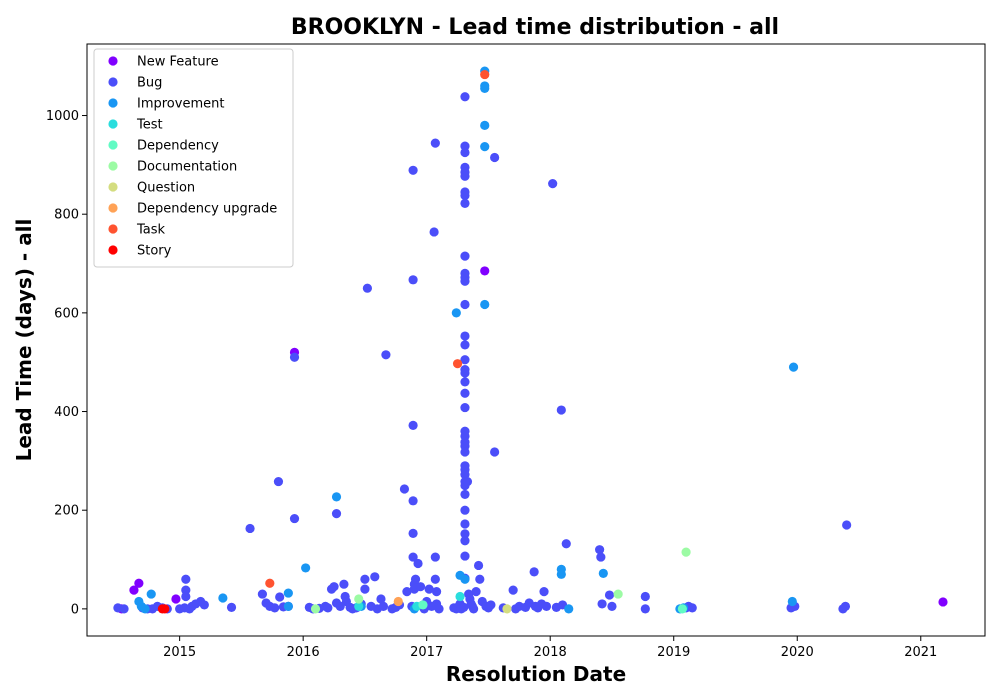  I want to click on series-documentation, so click(500, 580).